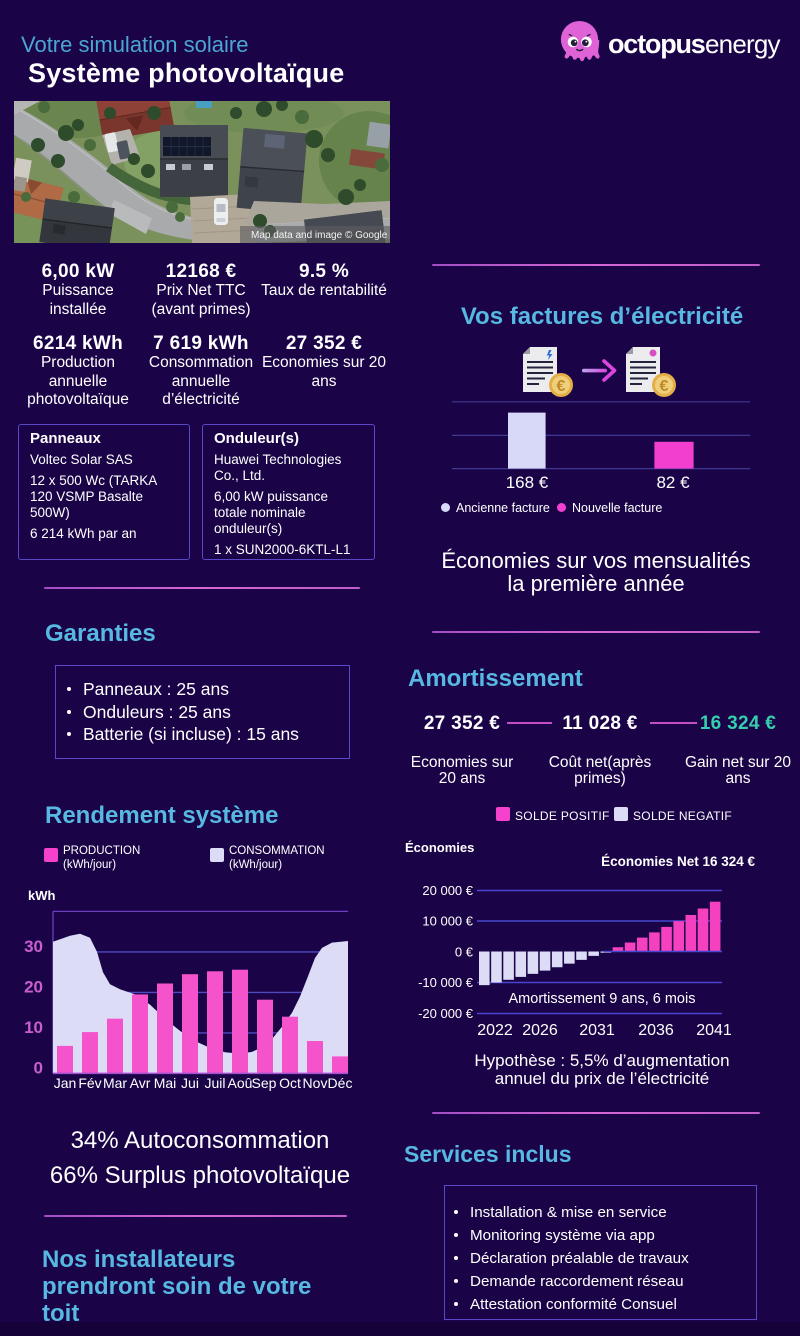 The width and height of the screenshot is (800, 1336). What do you see at coordinates (602, 999) in the screenshot?
I see `svg-text: Amortissement 9 ans, 6 mois` at bounding box center [602, 999].